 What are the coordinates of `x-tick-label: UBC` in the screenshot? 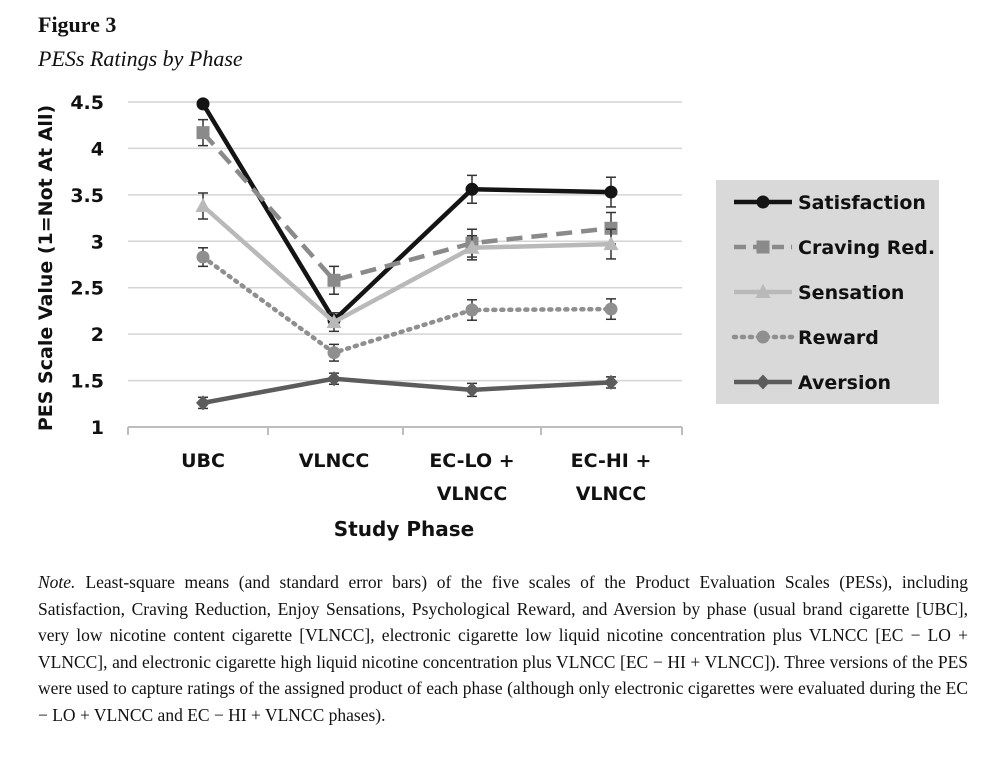 It's located at (203, 461).